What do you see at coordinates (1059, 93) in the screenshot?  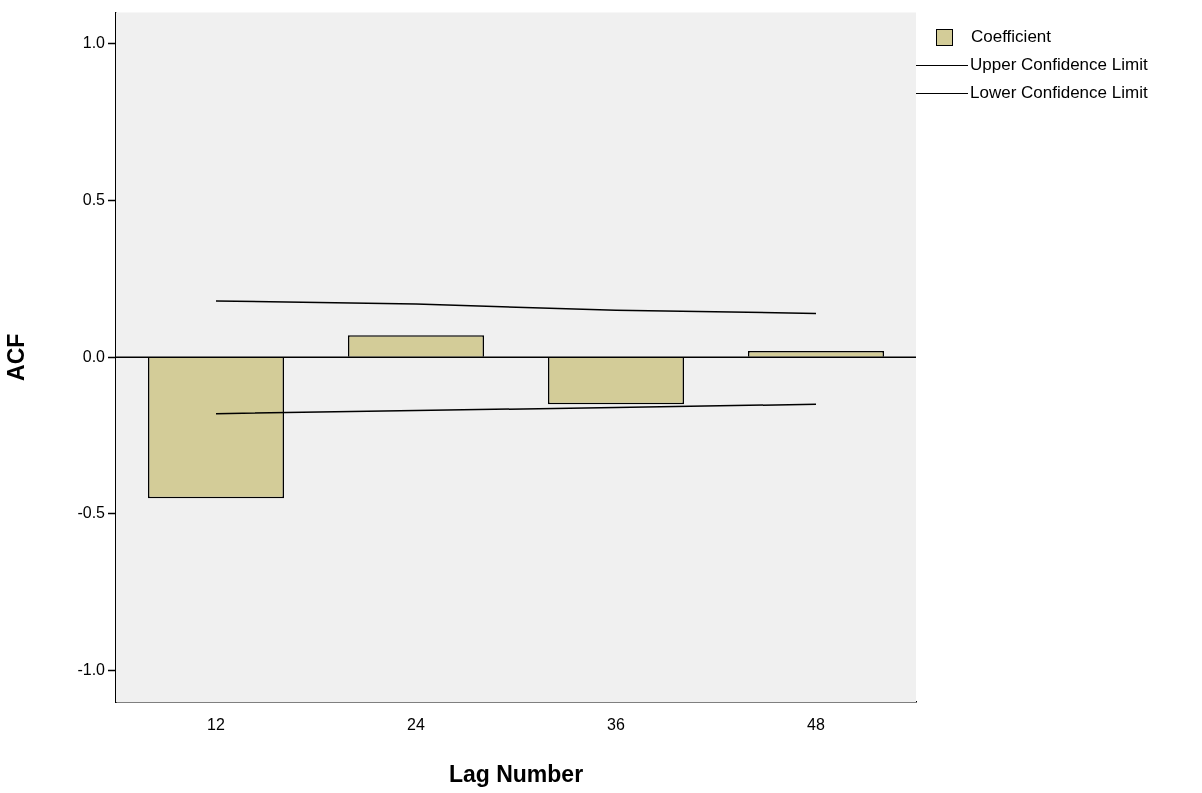 I see `legend-label: Lower Confidence Limit` at bounding box center [1059, 93].